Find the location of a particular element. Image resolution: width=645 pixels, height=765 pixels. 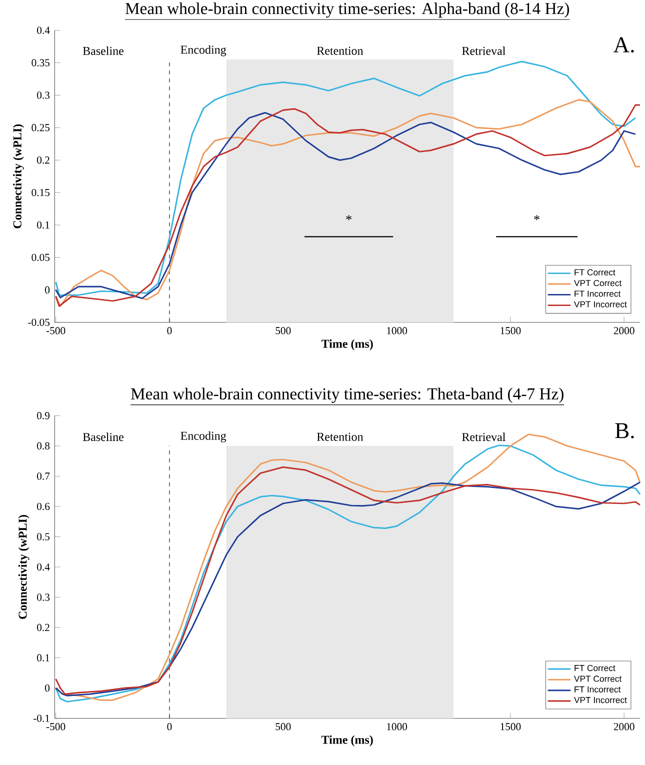

y-tick-label: 0.05 is located at coordinates (41, 258).